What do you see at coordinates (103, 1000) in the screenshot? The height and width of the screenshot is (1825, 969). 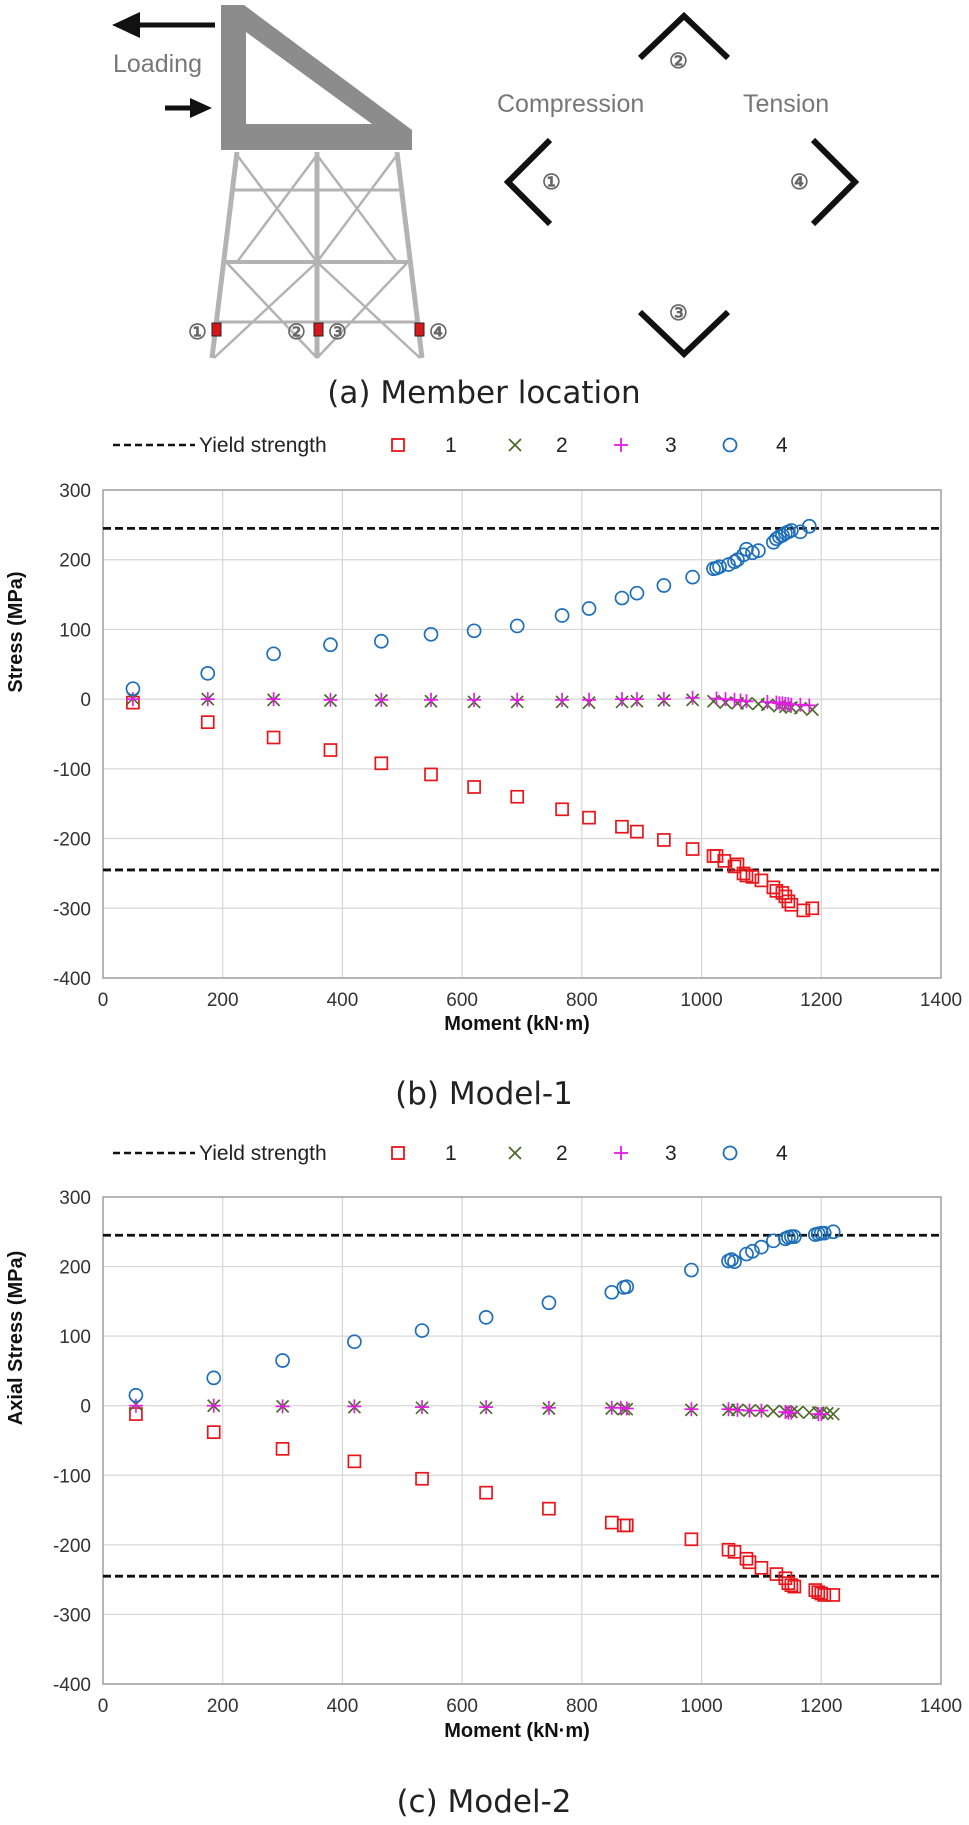 I see `x-tick-label: 0` at bounding box center [103, 1000].